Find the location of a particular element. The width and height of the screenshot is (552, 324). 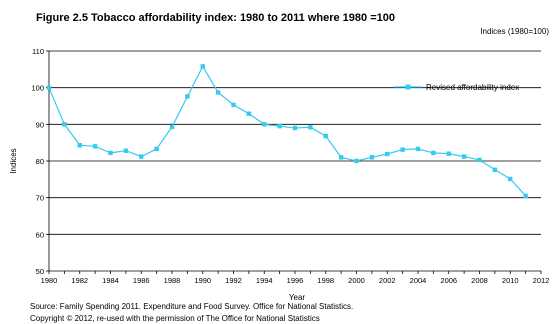

y-tick-labels: 50 60 70 80 90 100 110 is located at coordinates (37, 161).